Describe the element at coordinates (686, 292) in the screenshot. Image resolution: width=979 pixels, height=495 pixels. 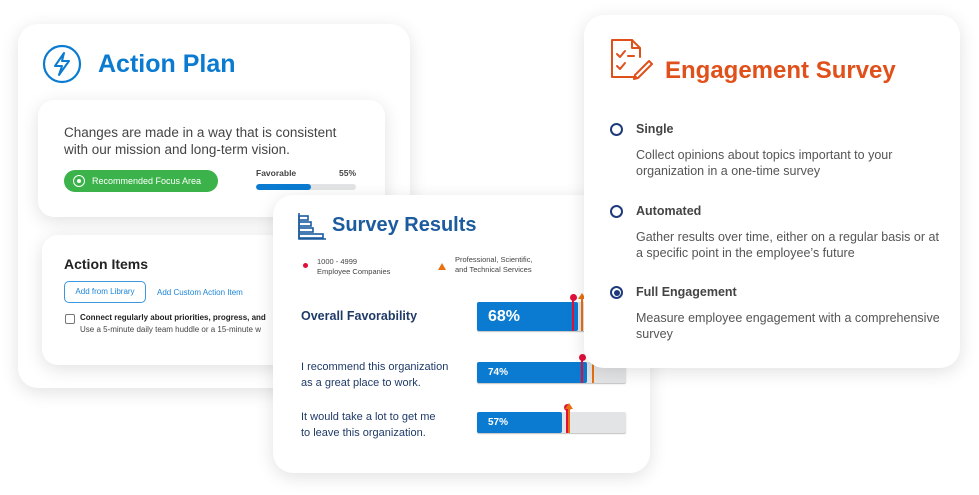
I see `option-title: Full Engagement` at that location.